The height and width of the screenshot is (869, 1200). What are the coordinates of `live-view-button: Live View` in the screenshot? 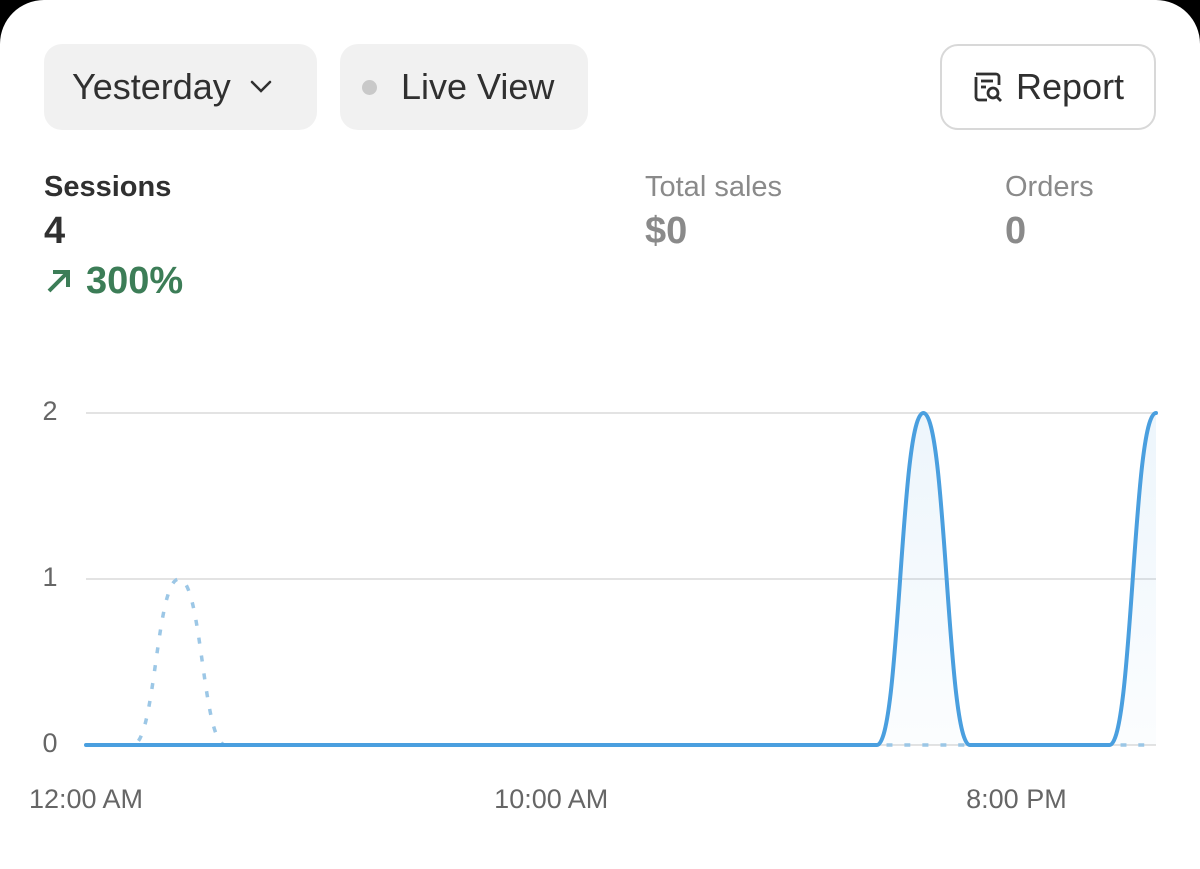 It's located at (464, 87).